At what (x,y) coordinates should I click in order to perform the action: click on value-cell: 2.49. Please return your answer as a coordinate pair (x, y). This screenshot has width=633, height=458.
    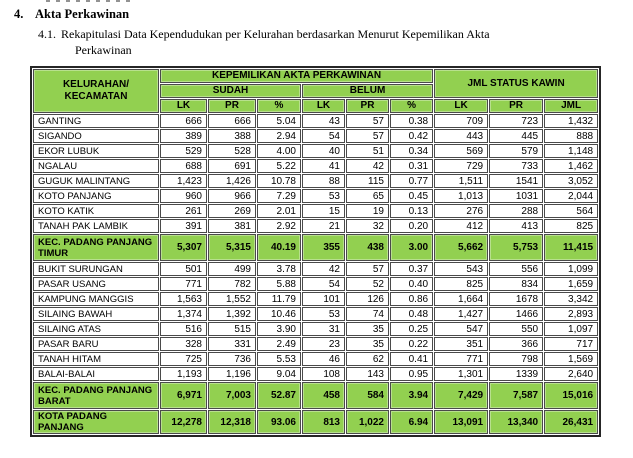
    Looking at the image, I should click on (279, 344).